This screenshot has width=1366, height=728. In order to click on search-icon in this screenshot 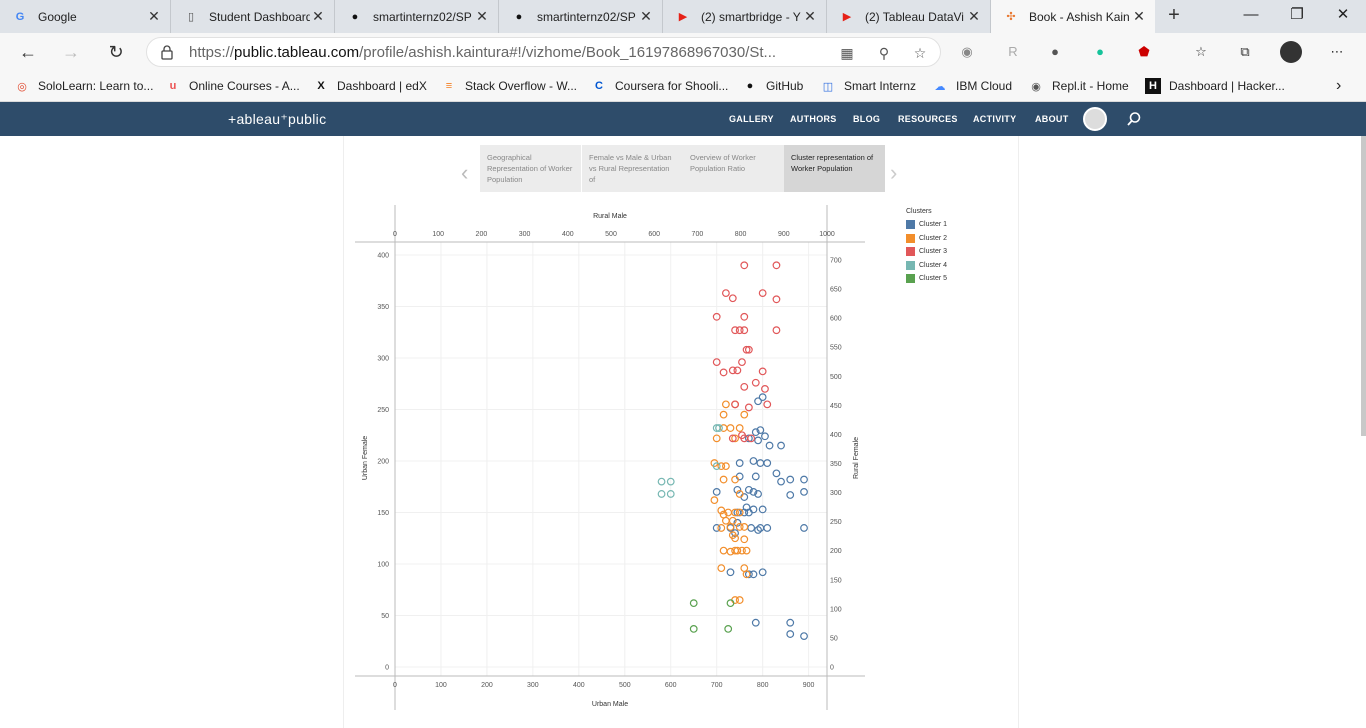, I will do `click(1134, 119)`.